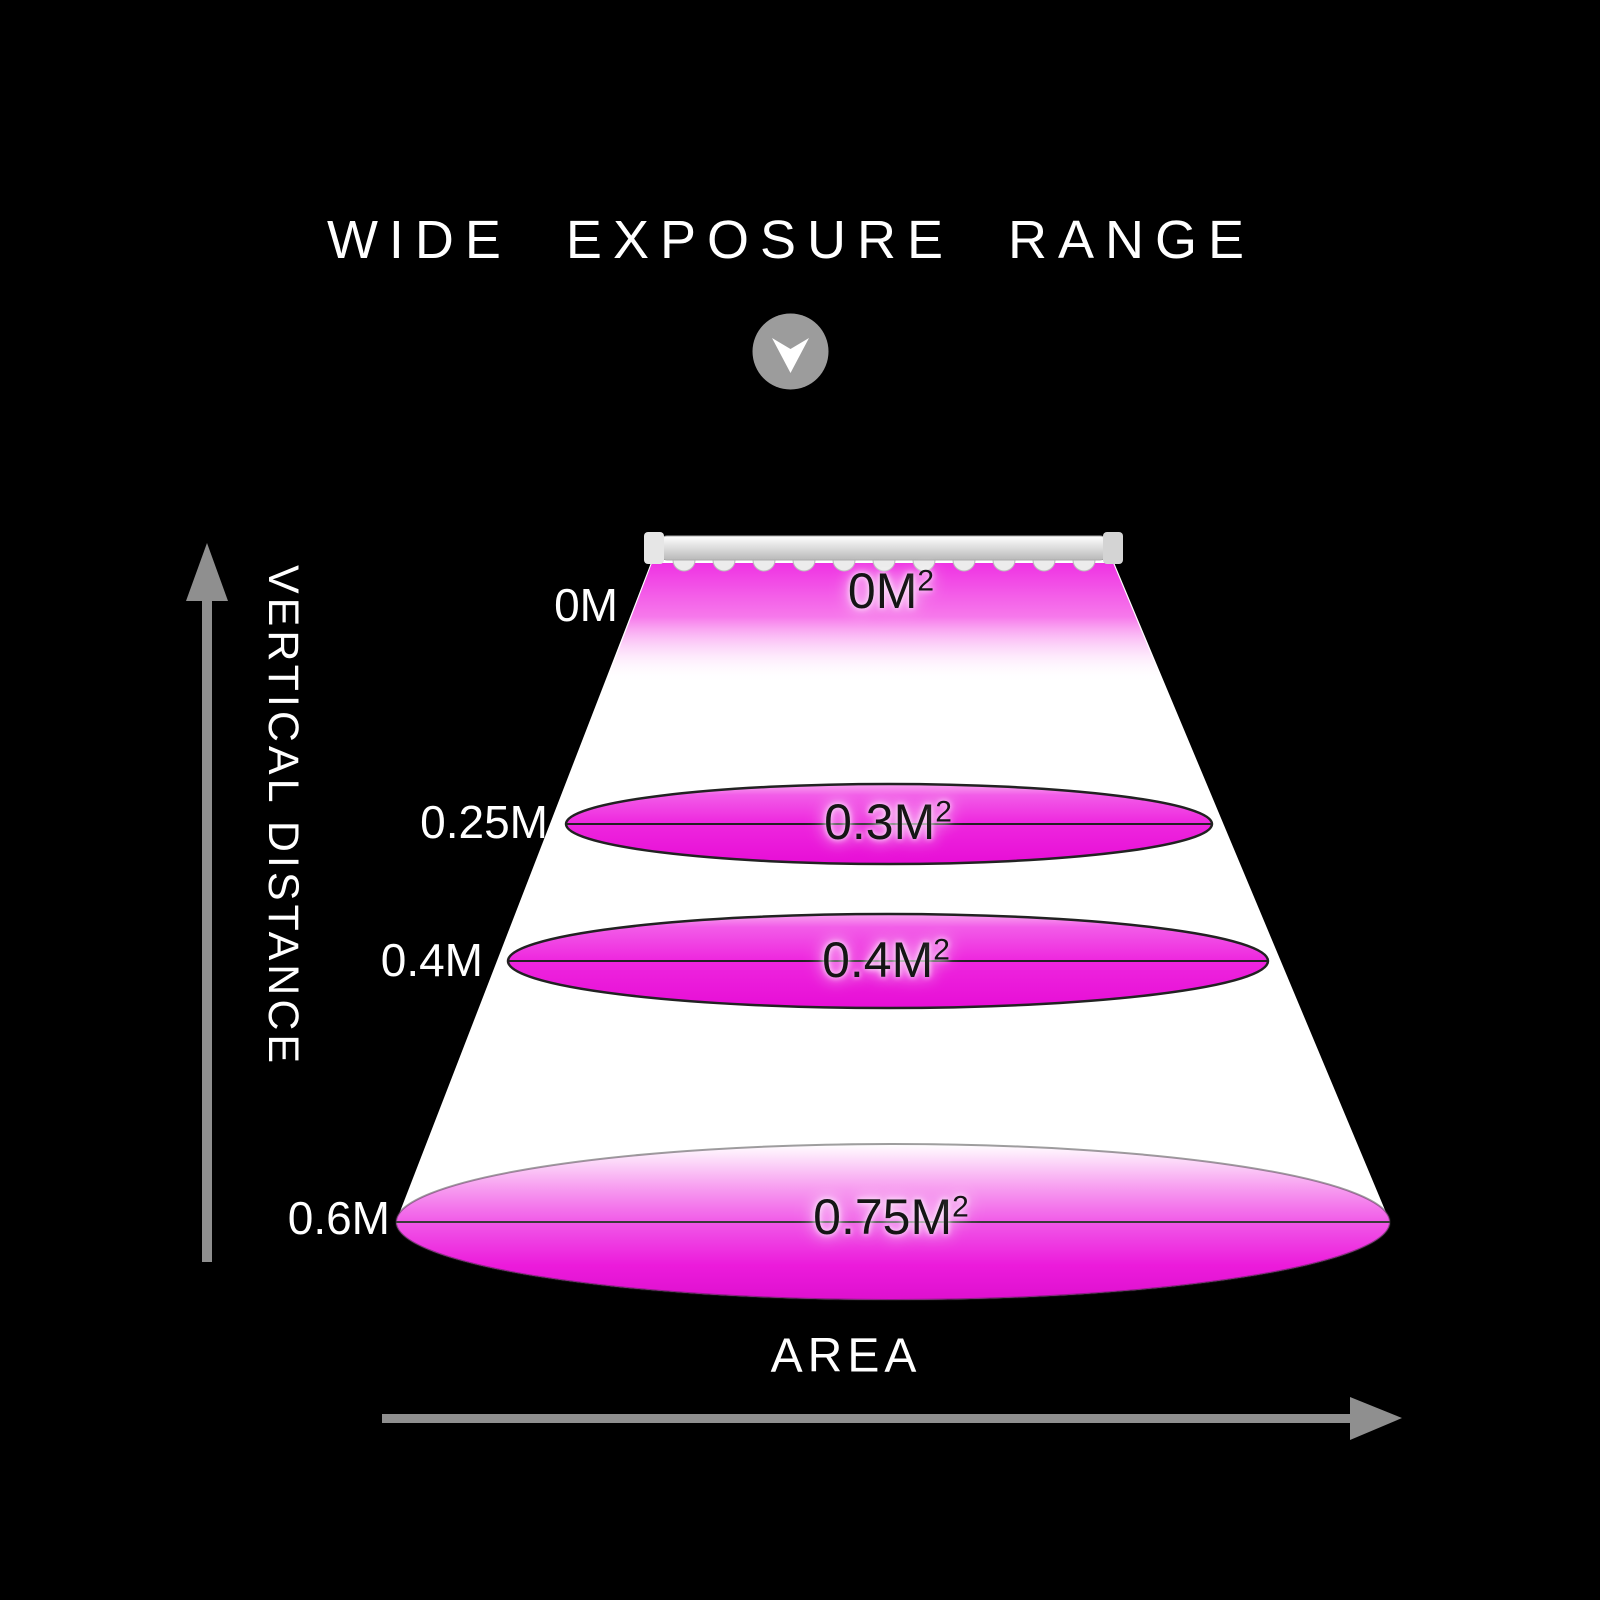 The image size is (1600, 1600). I want to click on led-light-bar, so click(883, 552).